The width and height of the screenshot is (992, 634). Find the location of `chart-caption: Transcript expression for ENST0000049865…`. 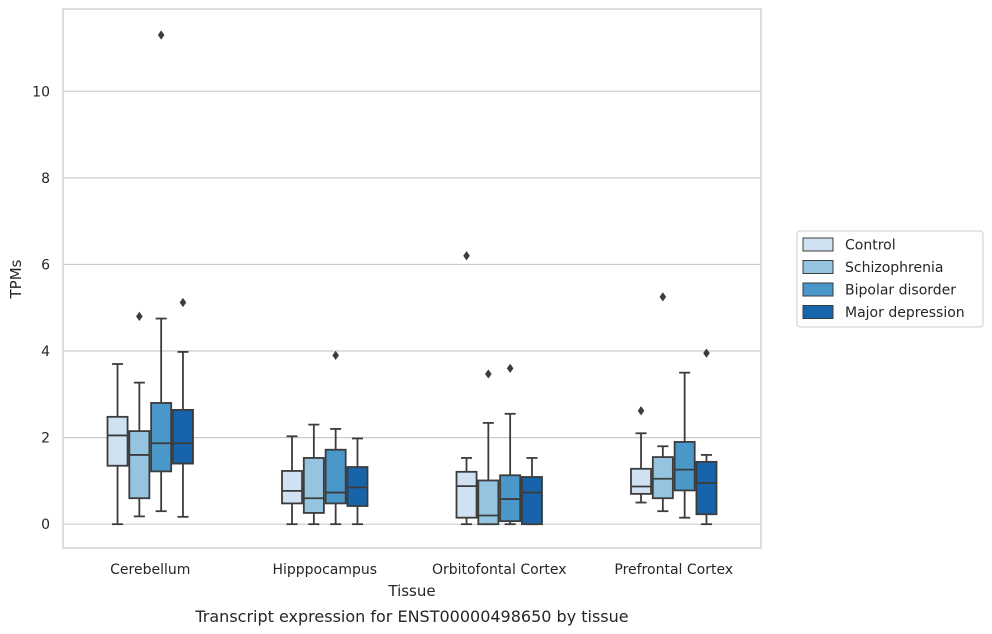

chart-caption: Transcript expression for ENST0000049865… is located at coordinates (411, 616).